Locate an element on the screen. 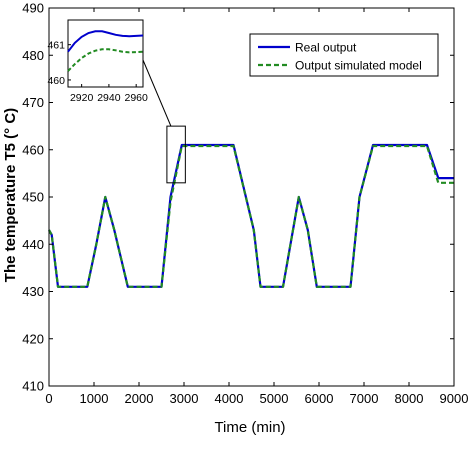  zoom-box is located at coordinates (176, 154).